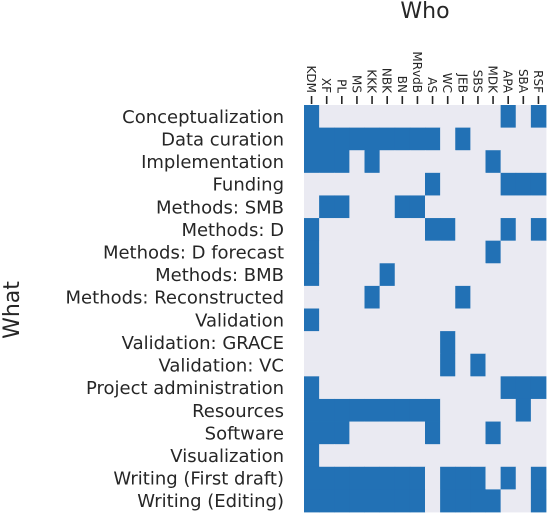  Describe the element at coordinates (462, 83) in the screenshot. I see `x-tick-label: JEB` at that location.